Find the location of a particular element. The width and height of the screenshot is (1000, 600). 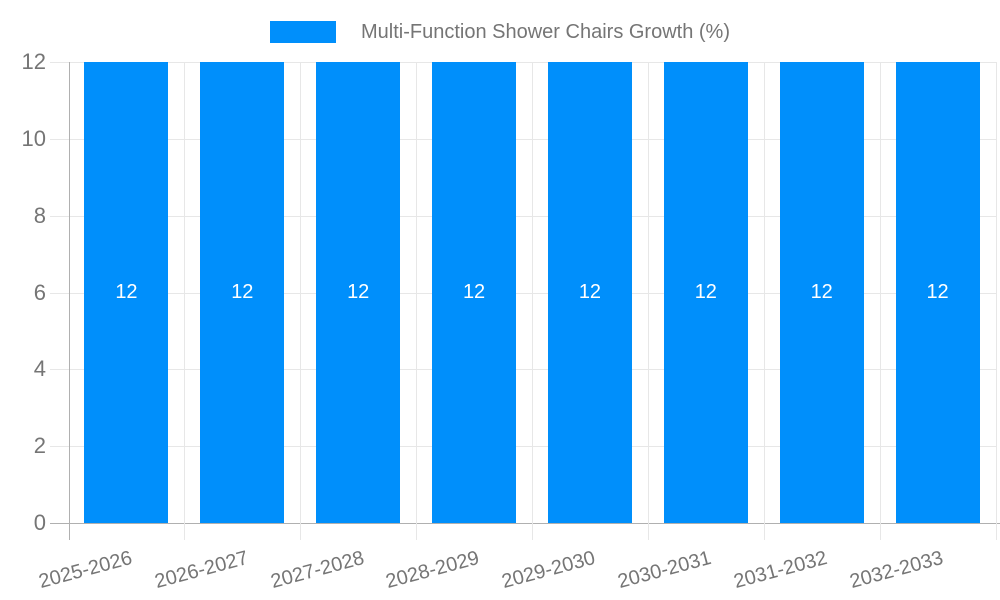

y-axis-tick-label: 4 is located at coordinates (39, 369).